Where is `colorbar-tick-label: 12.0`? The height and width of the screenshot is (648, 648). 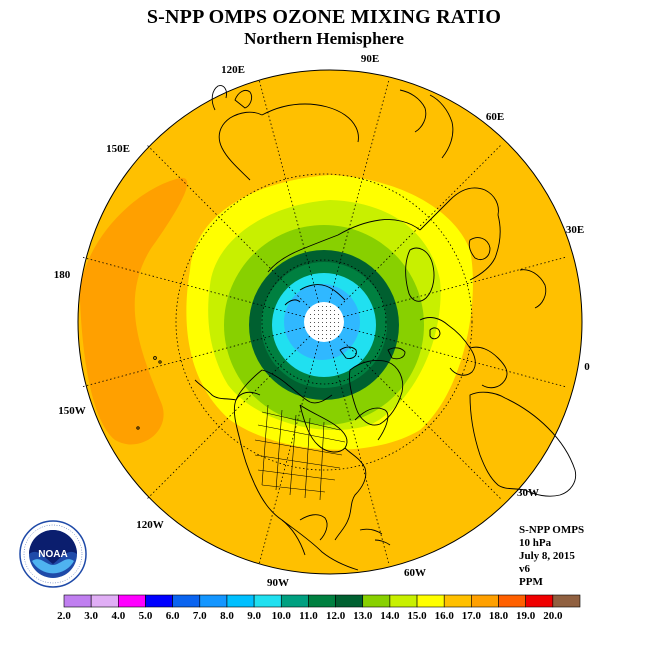
colorbar-tick-label: 12.0 is located at coordinates (336, 616).